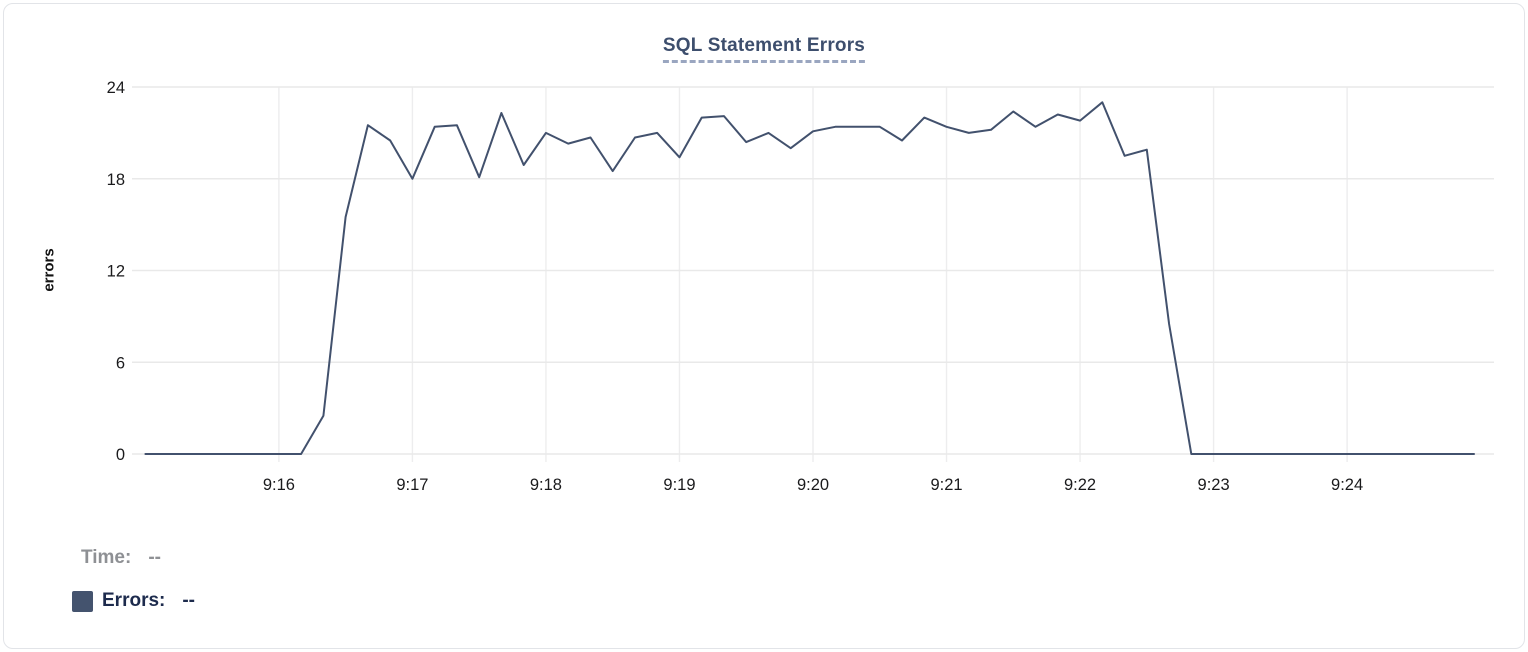 The height and width of the screenshot is (652, 1528). What do you see at coordinates (116, 180) in the screenshot?
I see `y-tick-label: 18` at bounding box center [116, 180].